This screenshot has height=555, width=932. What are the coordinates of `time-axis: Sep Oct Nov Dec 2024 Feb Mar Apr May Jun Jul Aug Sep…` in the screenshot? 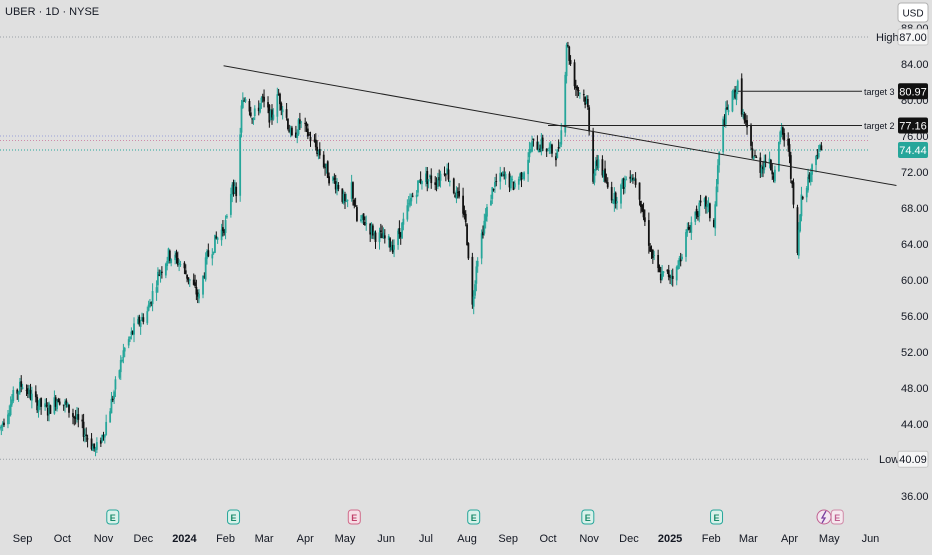 It's located at (446, 539).